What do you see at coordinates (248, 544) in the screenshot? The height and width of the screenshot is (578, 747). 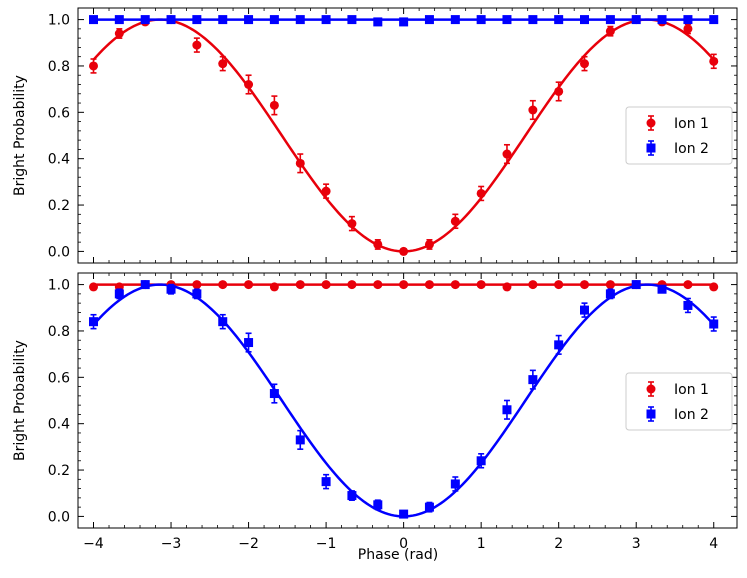 I see `x-tick-label: −2` at bounding box center [248, 544].